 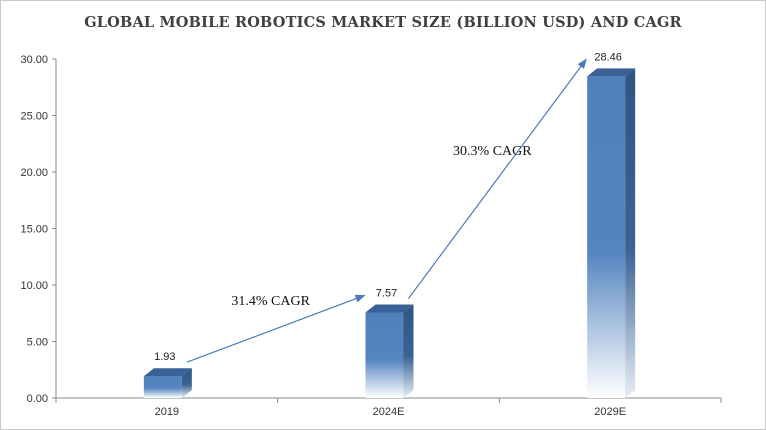 What do you see at coordinates (34, 230) in the screenshot?
I see `y-tick-label: 15.00` at bounding box center [34, 230].